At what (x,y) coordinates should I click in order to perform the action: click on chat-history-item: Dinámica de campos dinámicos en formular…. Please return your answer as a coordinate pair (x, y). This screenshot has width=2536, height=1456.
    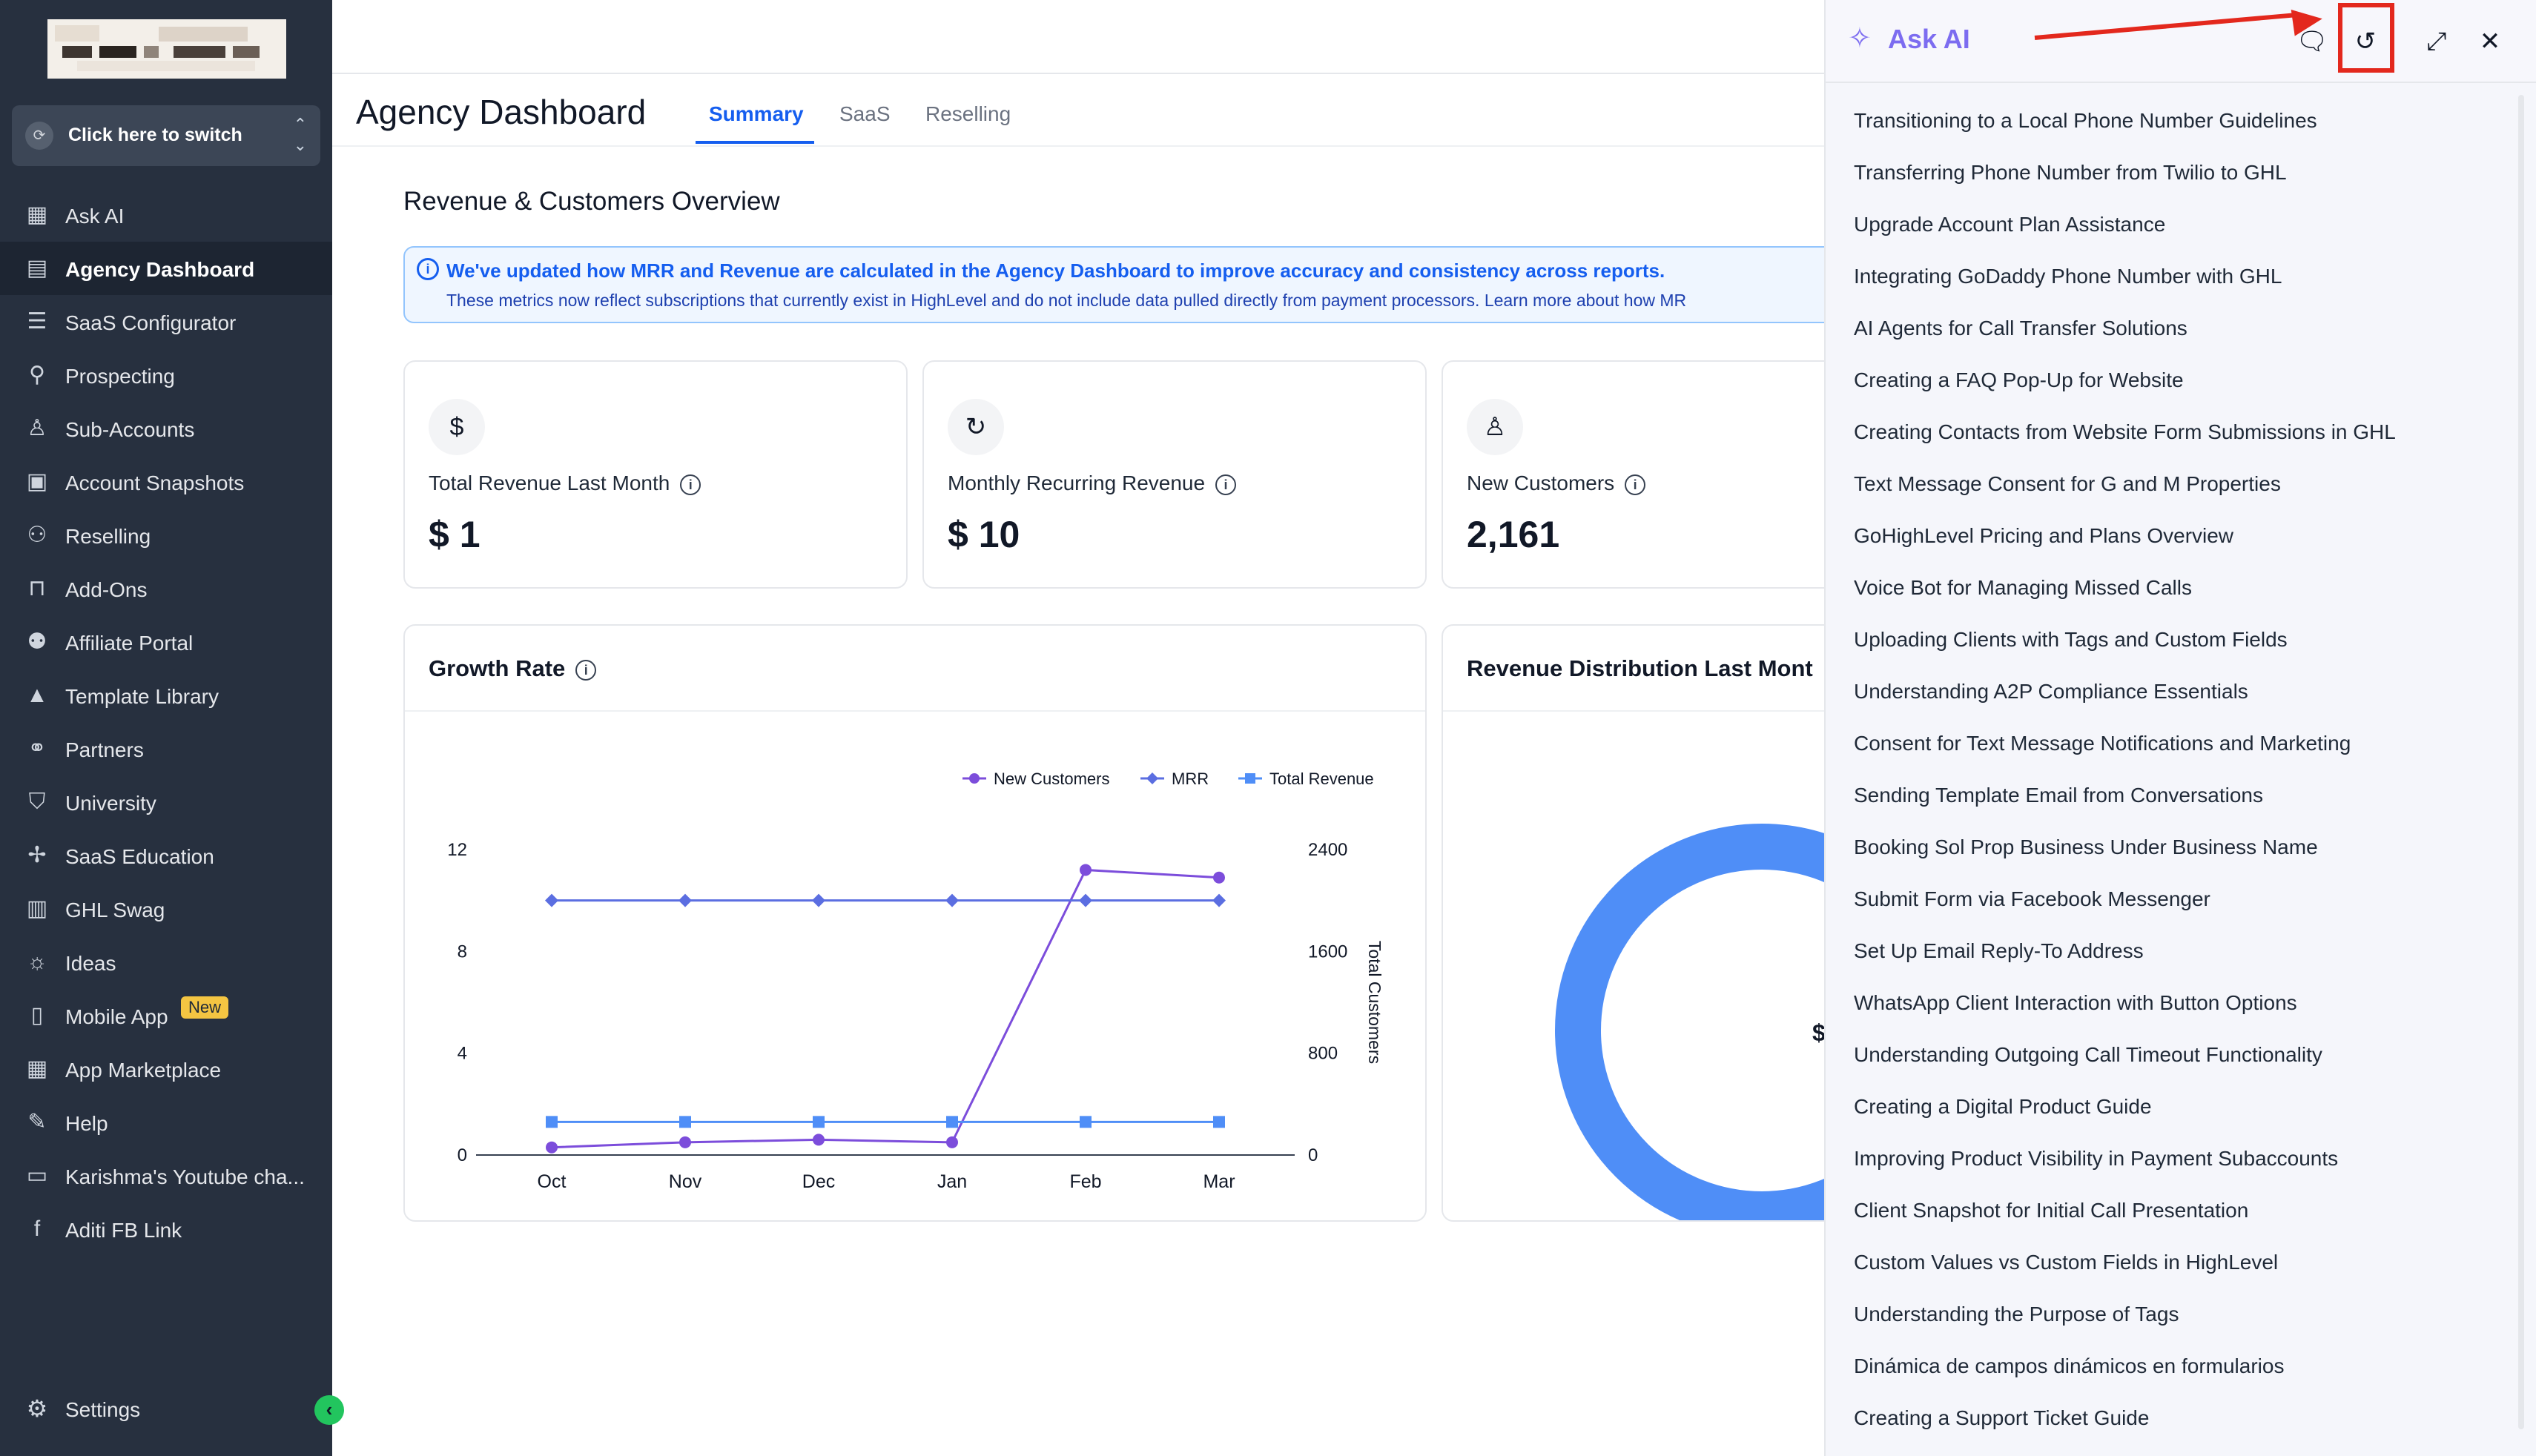
    Looking at the image, I should click on (2069, 1366).